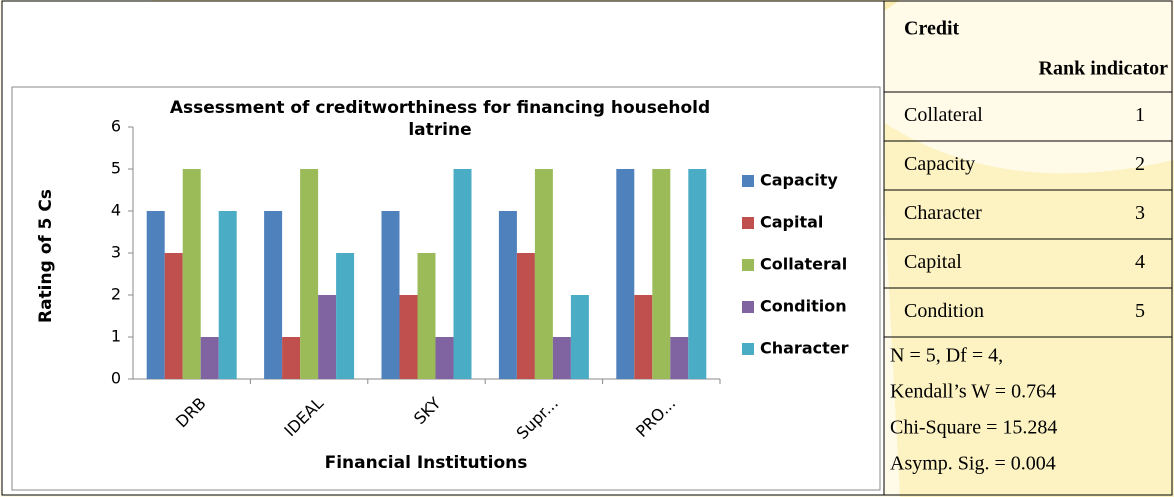 Image resolution: width=1174 pixels, height=497 pixels. I want to click on stat-line: N = 5, Df = 4,, so click(946, 356).